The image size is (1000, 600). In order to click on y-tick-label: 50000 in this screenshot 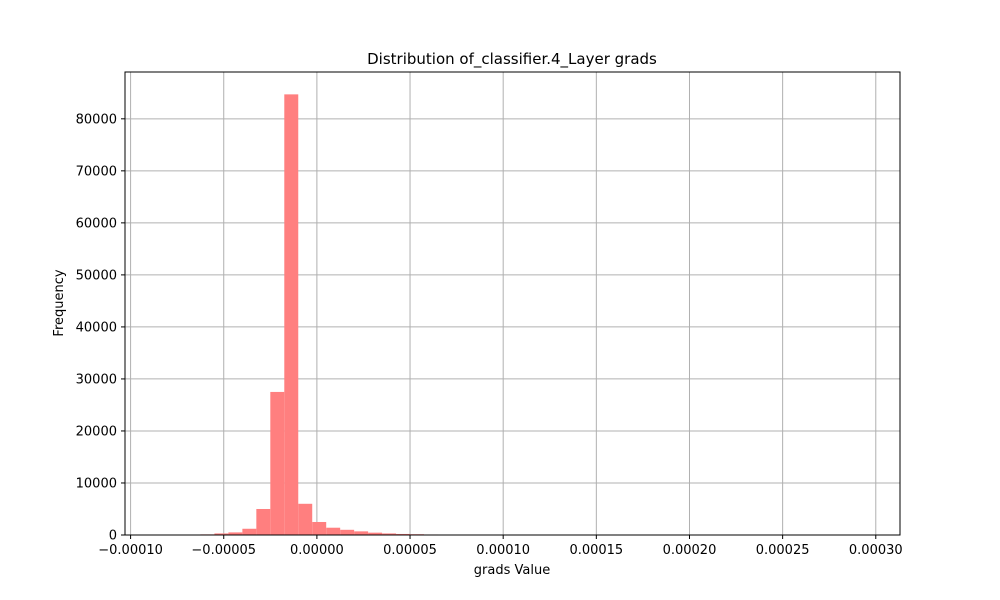, I will do `click(96, 275)`.